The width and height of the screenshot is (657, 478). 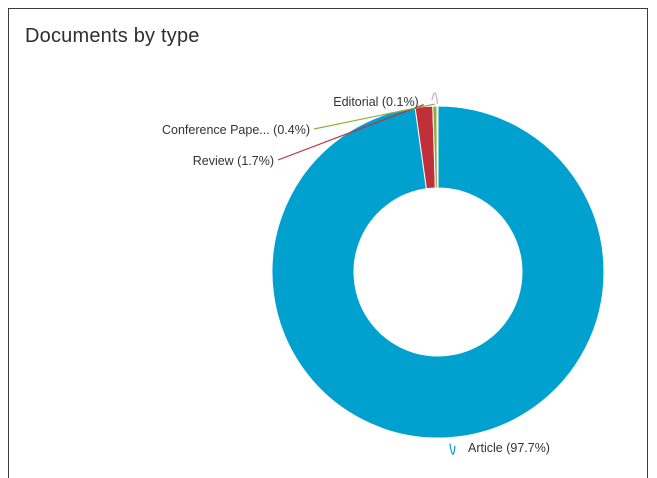 What do you see at coordinates (233, 161) in the screenshot?
I see `label-review: Review (1.7%)` at bounding box center [233, 161].